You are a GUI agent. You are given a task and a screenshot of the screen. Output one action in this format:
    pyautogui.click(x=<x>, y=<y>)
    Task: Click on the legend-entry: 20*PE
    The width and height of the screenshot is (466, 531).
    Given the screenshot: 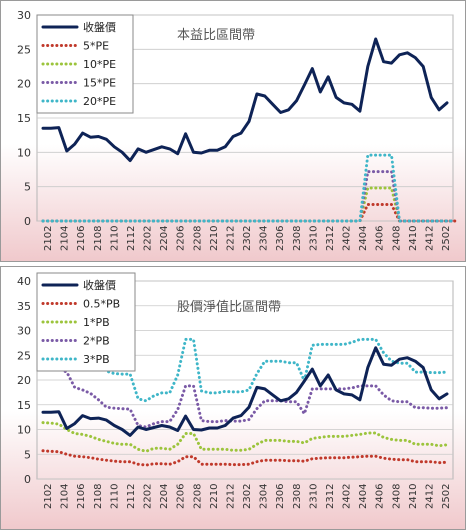 What is the action you would take?
    pyautogui.click(x=99, y=101)
    